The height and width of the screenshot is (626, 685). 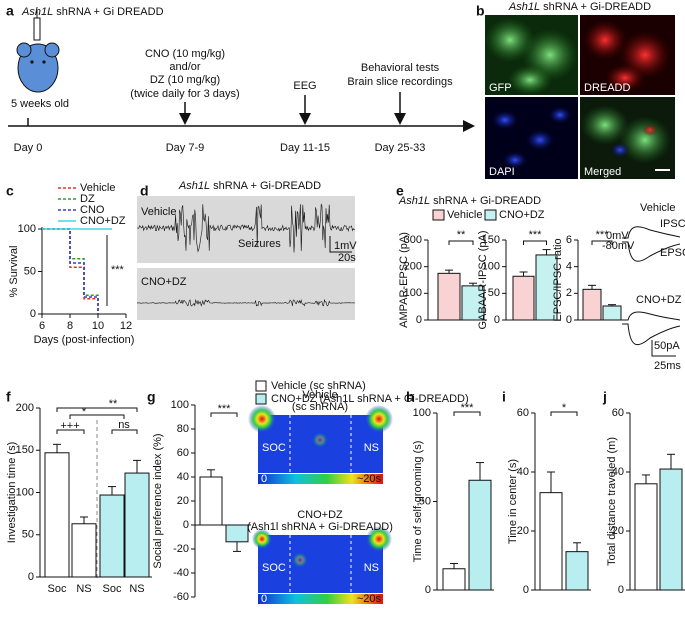 What do you see at coordinates (259, 244) in the screenshot?
I see `annotation: Seizures` at bounding box center [259, 244].